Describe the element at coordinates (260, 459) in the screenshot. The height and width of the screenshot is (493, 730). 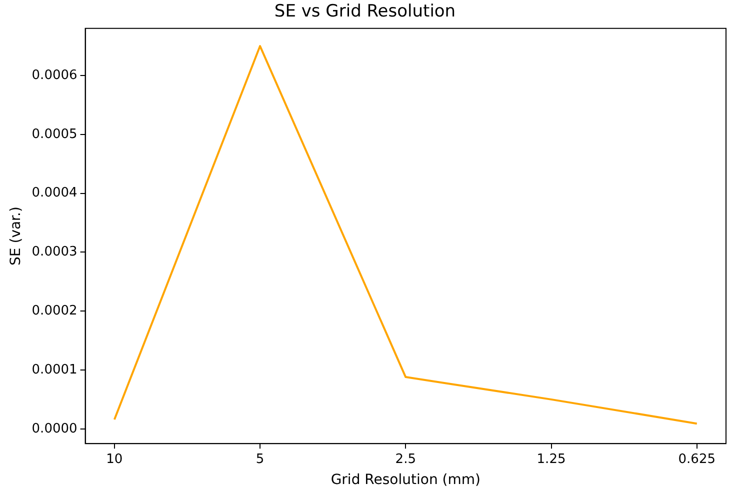
I see `x-tick-label: 5` at that location.